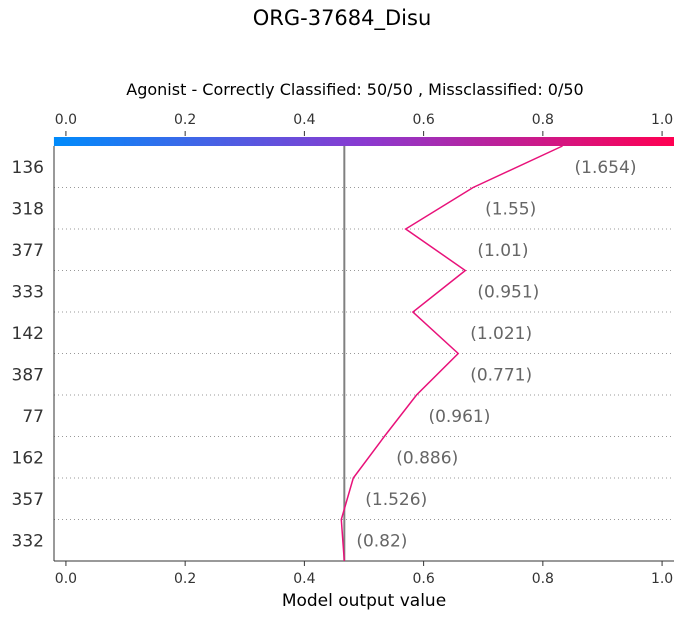  What do you see at coordinates (28, 334) in the screenshot?
I see `feature-label: 142` at bounding box center [28, 334].